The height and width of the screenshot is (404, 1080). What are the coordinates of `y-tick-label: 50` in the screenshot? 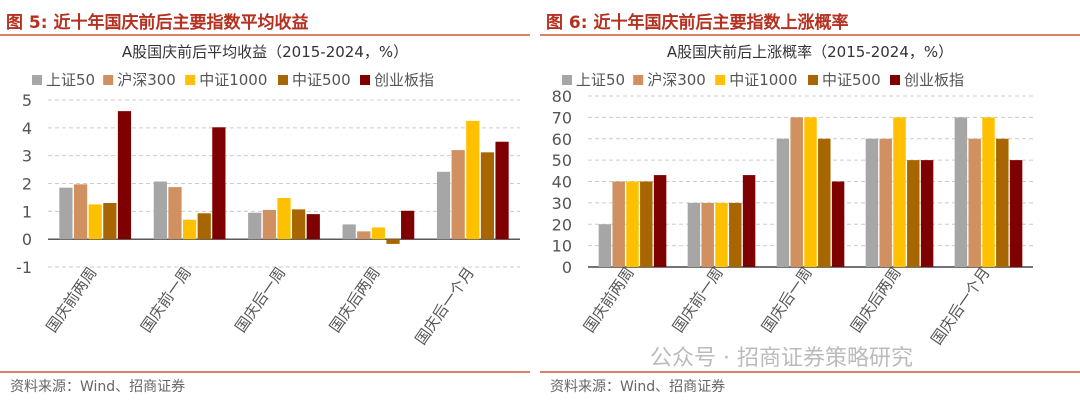 It's located at (562, 160).